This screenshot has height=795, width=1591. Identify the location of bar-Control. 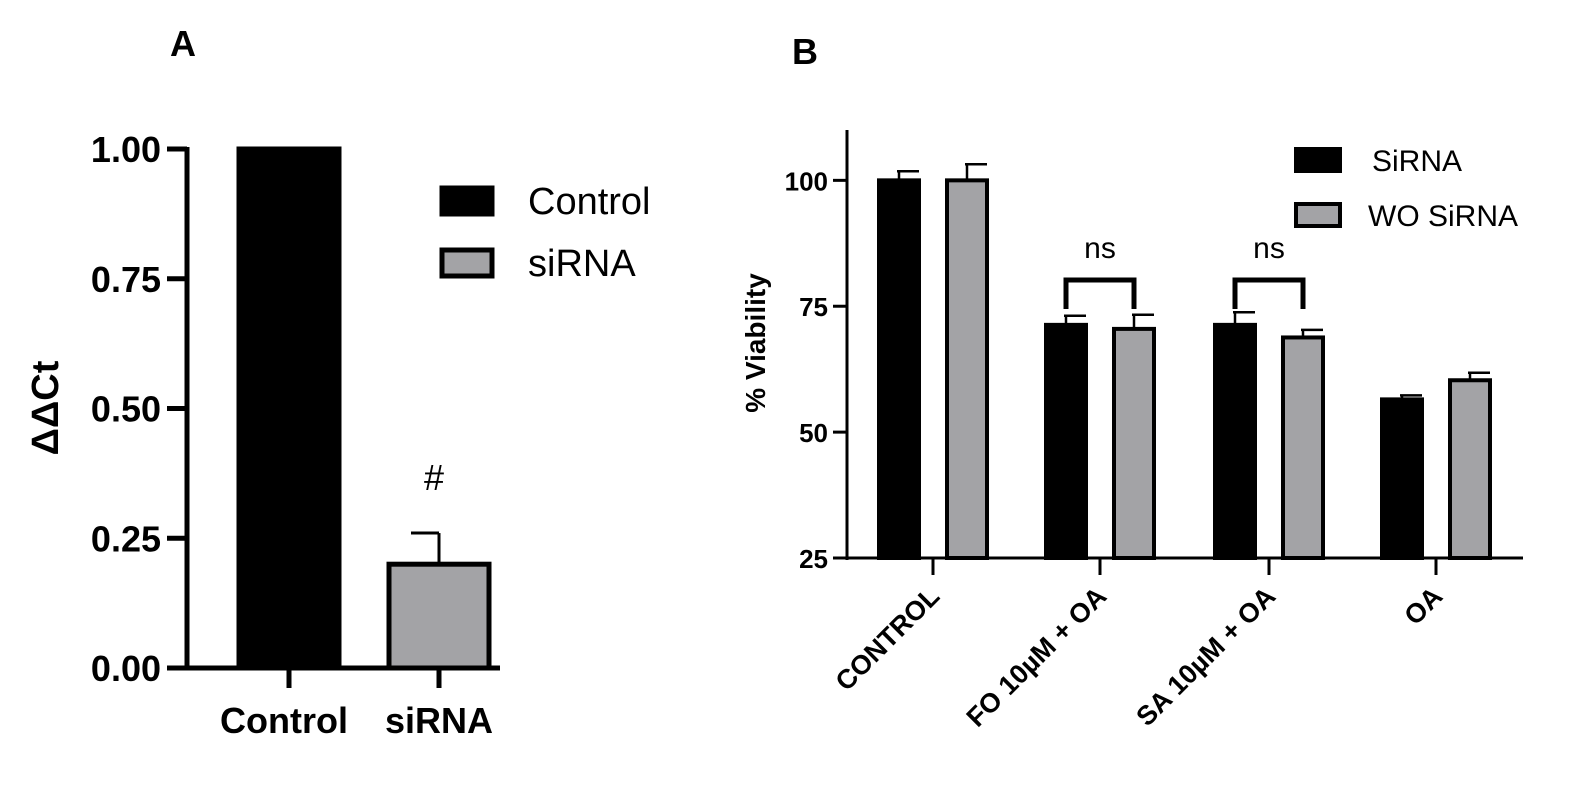
(289, 408).